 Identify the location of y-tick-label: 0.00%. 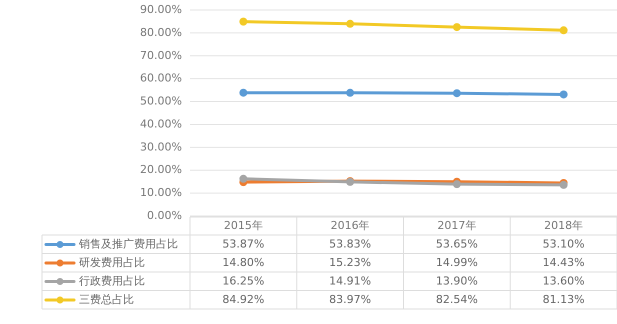
(164, 215).